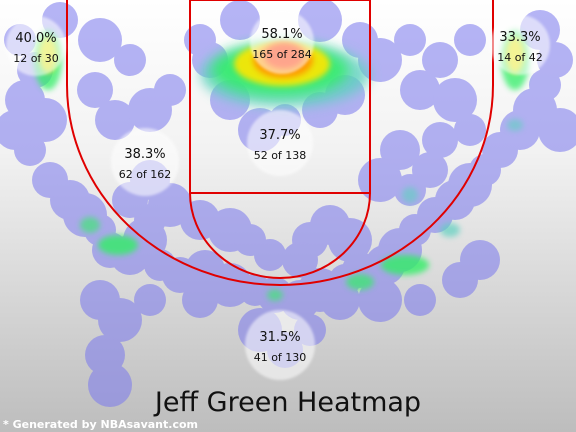 The width and height of the screenshot is (576, 432). I want to click on zone-made-attempts: 165 of 284, so click(282, 54).